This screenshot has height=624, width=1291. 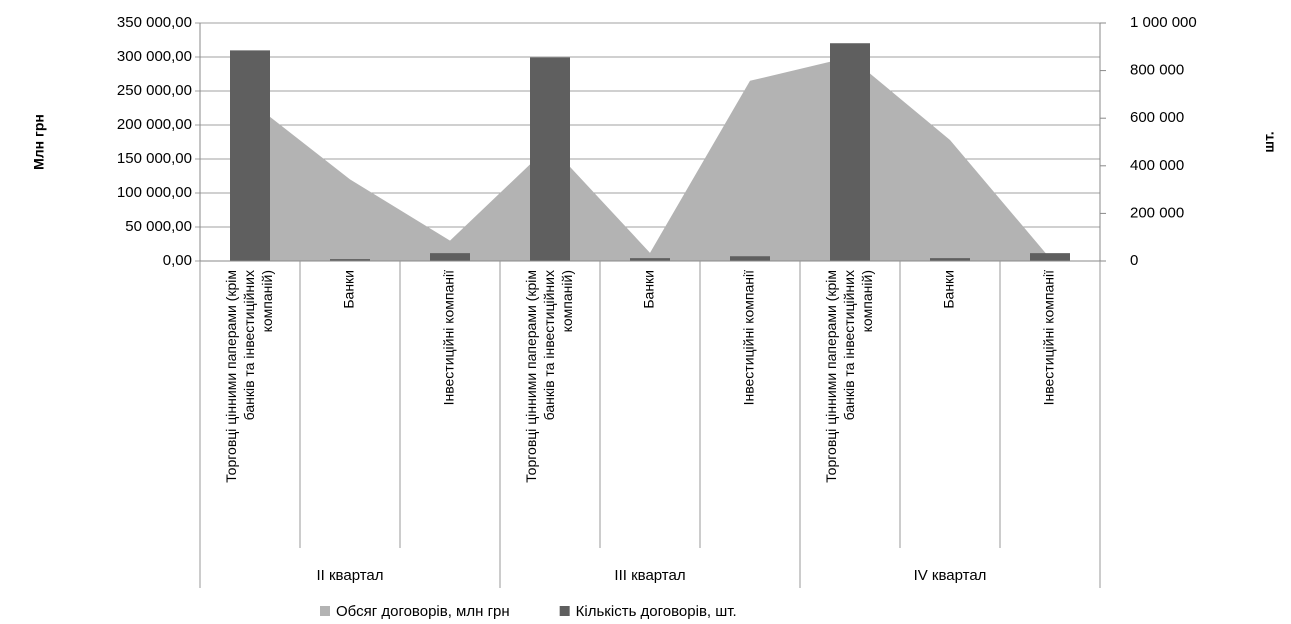 What do you see at coordinates (1157, 117) in the screenshot?
I see `y2-tick-label: 600 000` at bounding box center [1157, 117].